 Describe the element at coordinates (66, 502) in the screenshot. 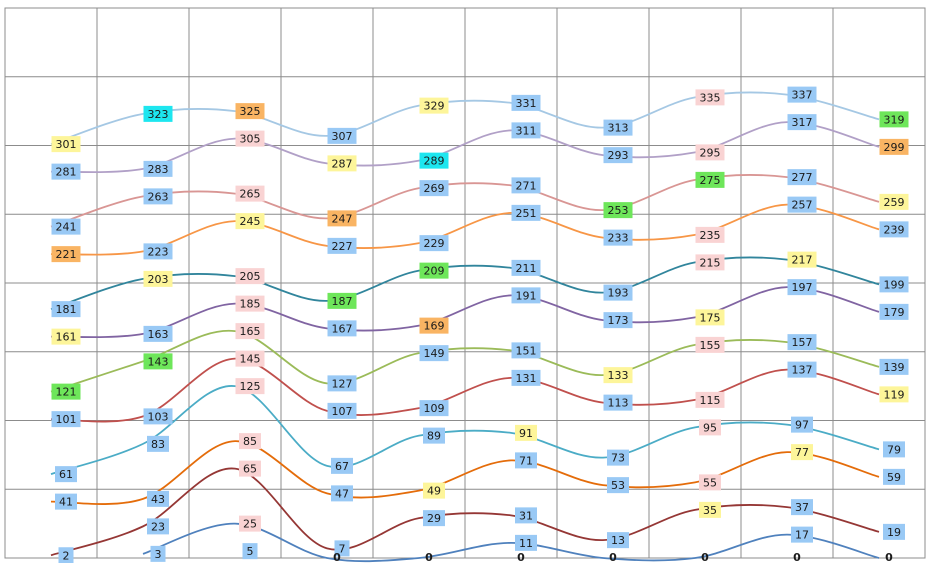

I see `data-label: 41` at that location.